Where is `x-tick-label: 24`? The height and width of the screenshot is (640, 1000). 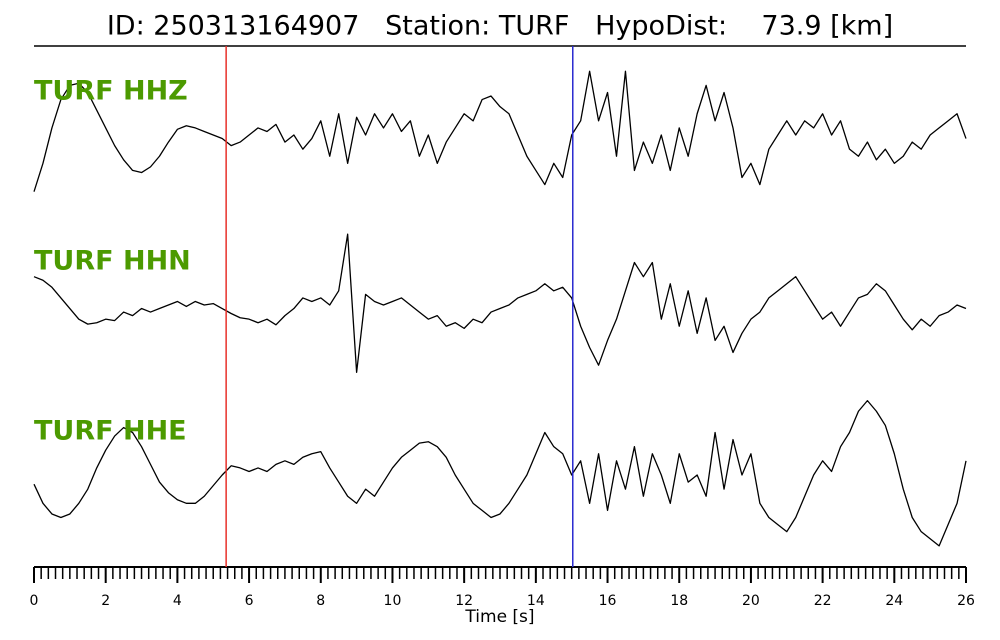 x-tick-label: 24 is located at coordinates (894, 601).